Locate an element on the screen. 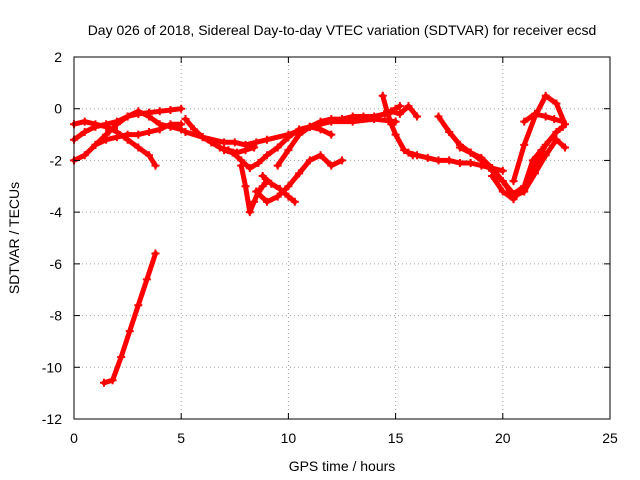  y-tick-label: 2 is located at coordinates (58, 57).